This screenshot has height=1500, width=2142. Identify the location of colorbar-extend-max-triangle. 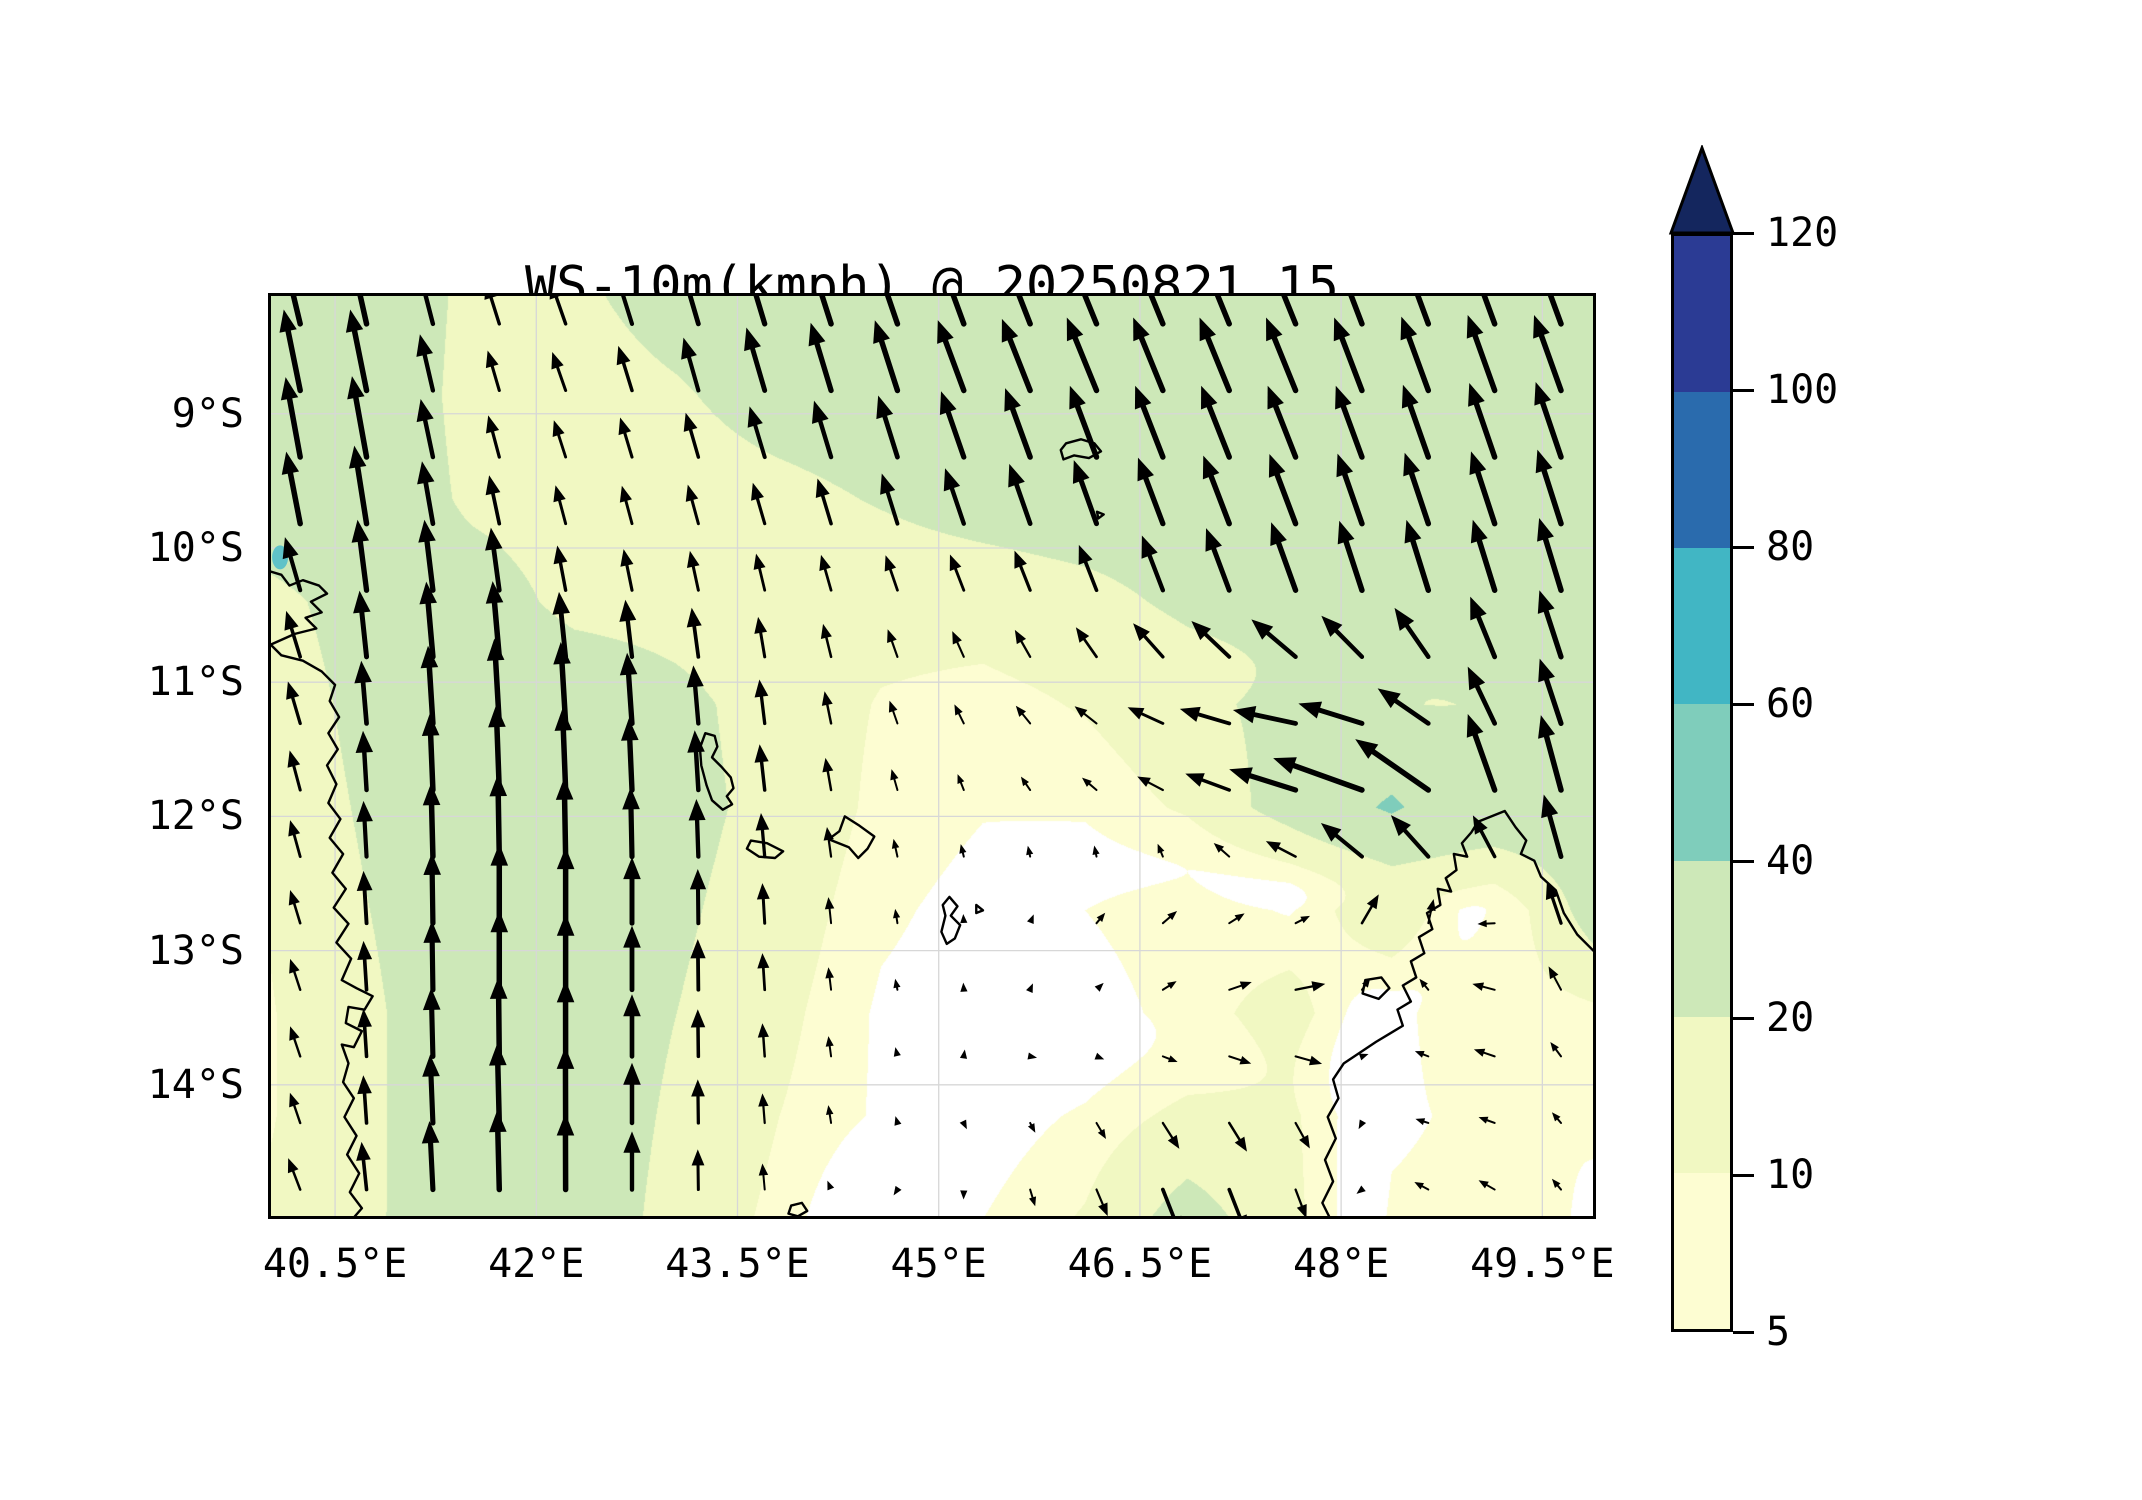
(1702, 190).